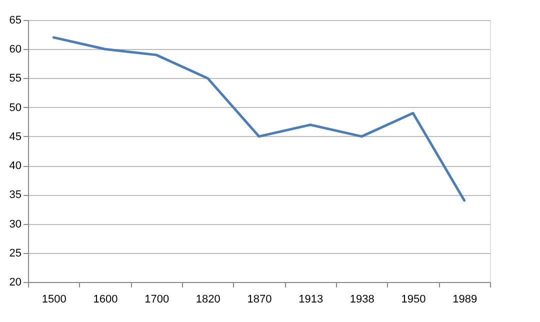  What do you see at coordinates (15, 136) in the screenshot?
I see `y-tick-label: 45` at bounding box center [15, 136].